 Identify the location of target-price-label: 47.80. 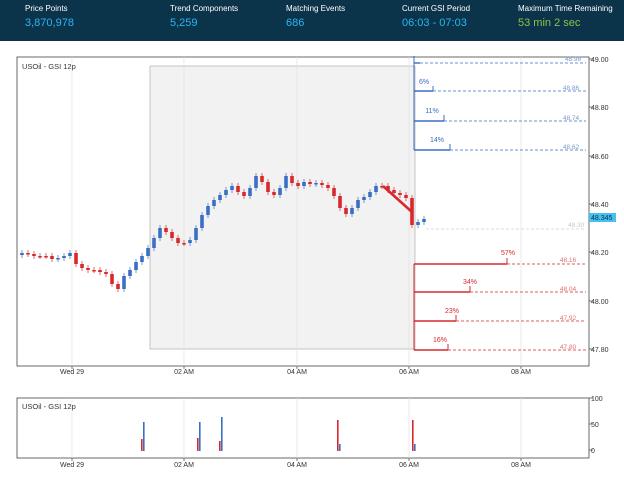
(568, 347).